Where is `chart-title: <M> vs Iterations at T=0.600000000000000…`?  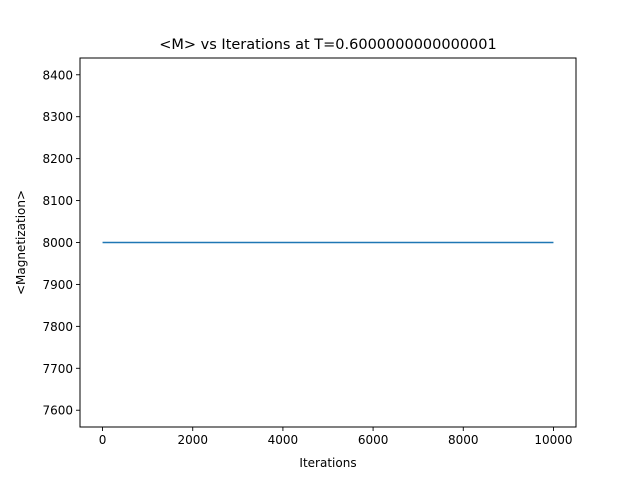 chart-title: <M> vs Iterations at T=0.600000000000000… is located at coordinates (327, 45).